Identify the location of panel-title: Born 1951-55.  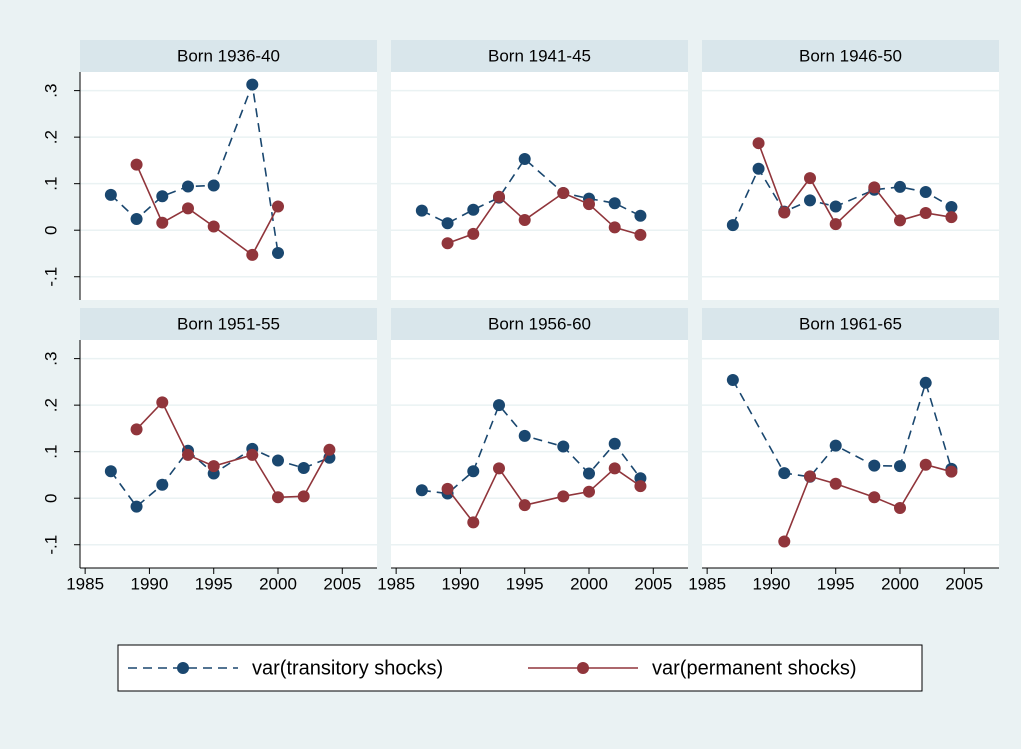
(228, 323).